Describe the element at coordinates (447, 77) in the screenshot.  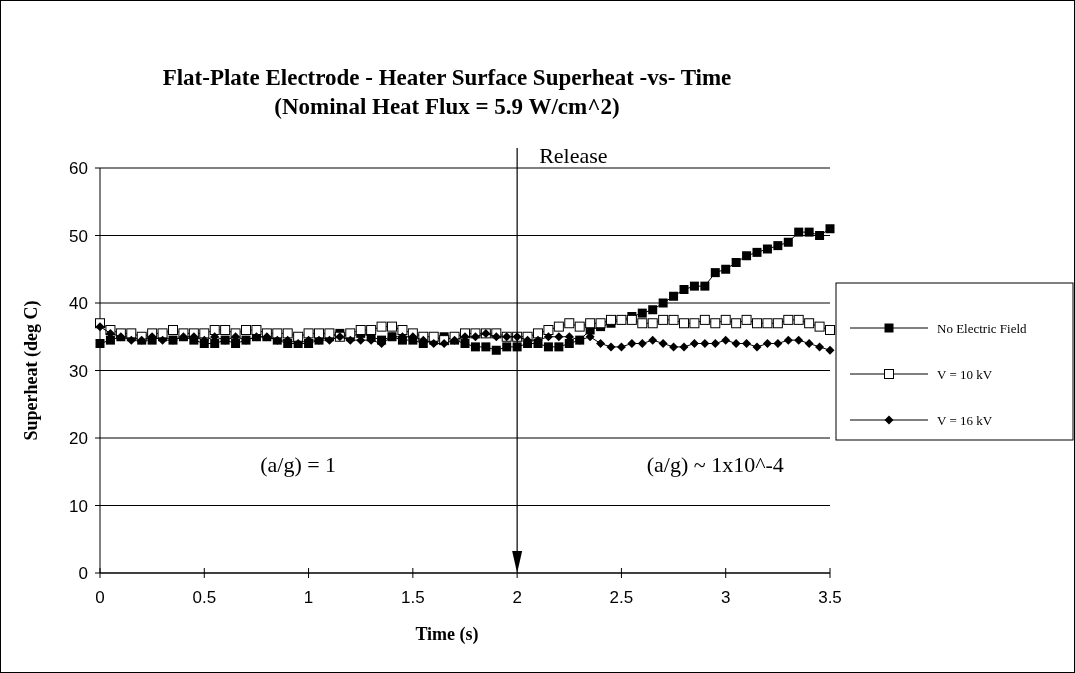
I see `chart-title: Flat-Plate Electrode - Heater Surface Superheat -vs- Time` at that location.